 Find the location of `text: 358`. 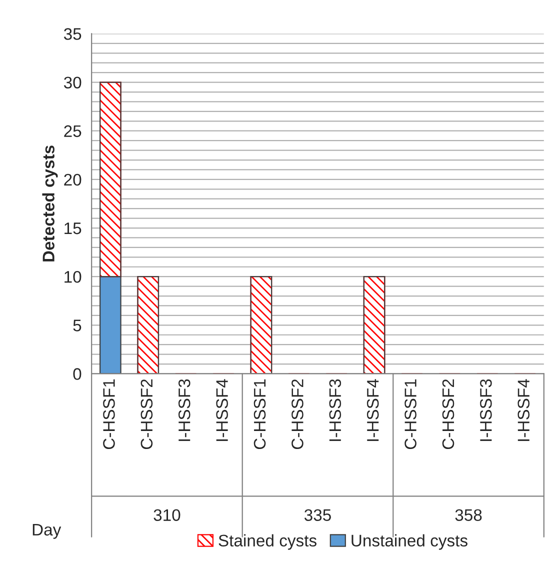

text: 358 is located at coordinates (468, 515).